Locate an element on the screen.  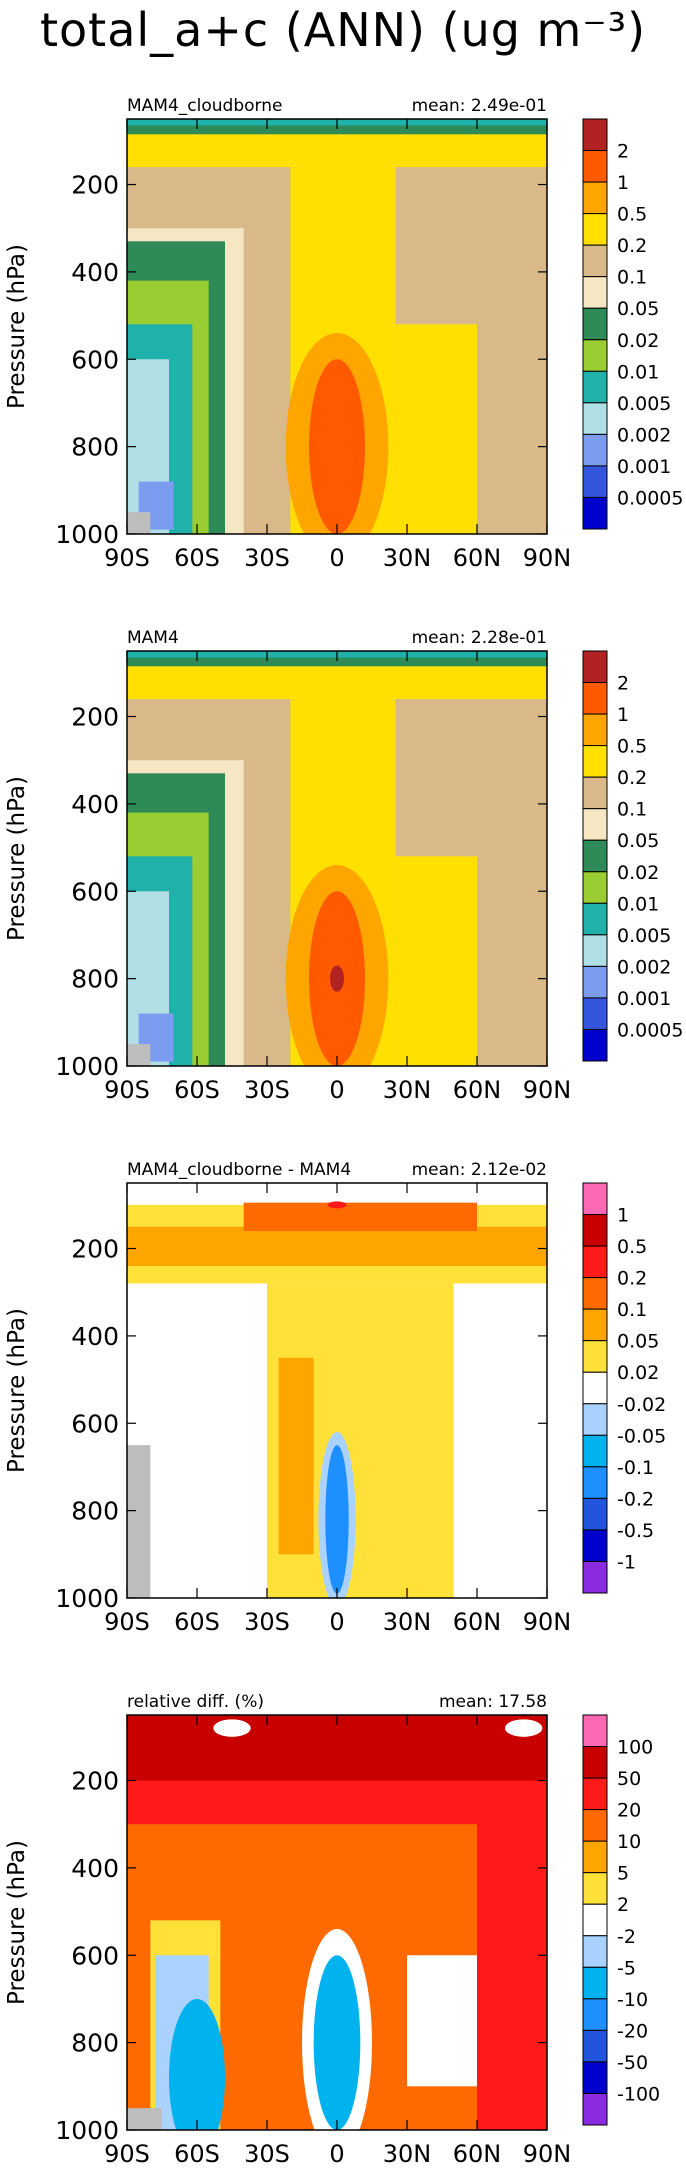
colorbar-label: -0.5 is located at coordinates (635, 1531).